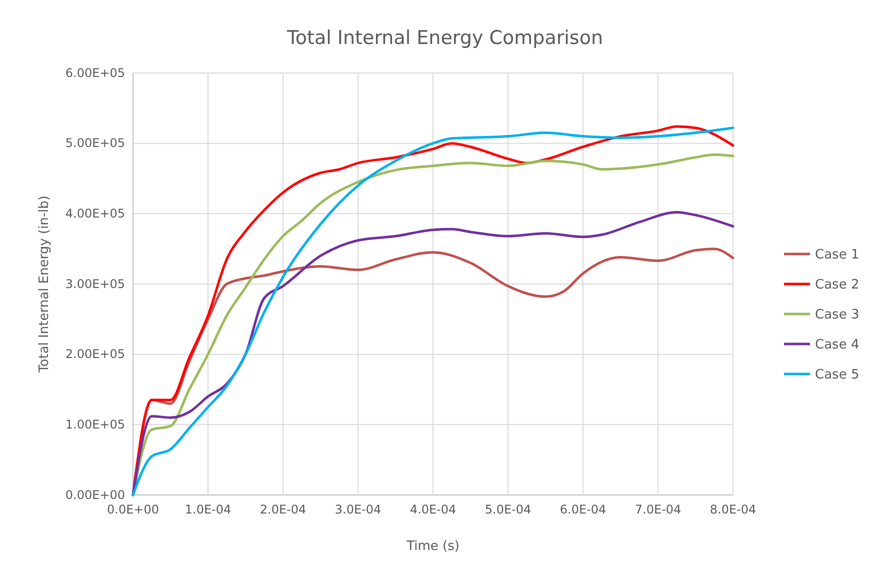 The image size is (869, 567). I want to click on y-tick-label: 2.00E+05, so click(95, 354).